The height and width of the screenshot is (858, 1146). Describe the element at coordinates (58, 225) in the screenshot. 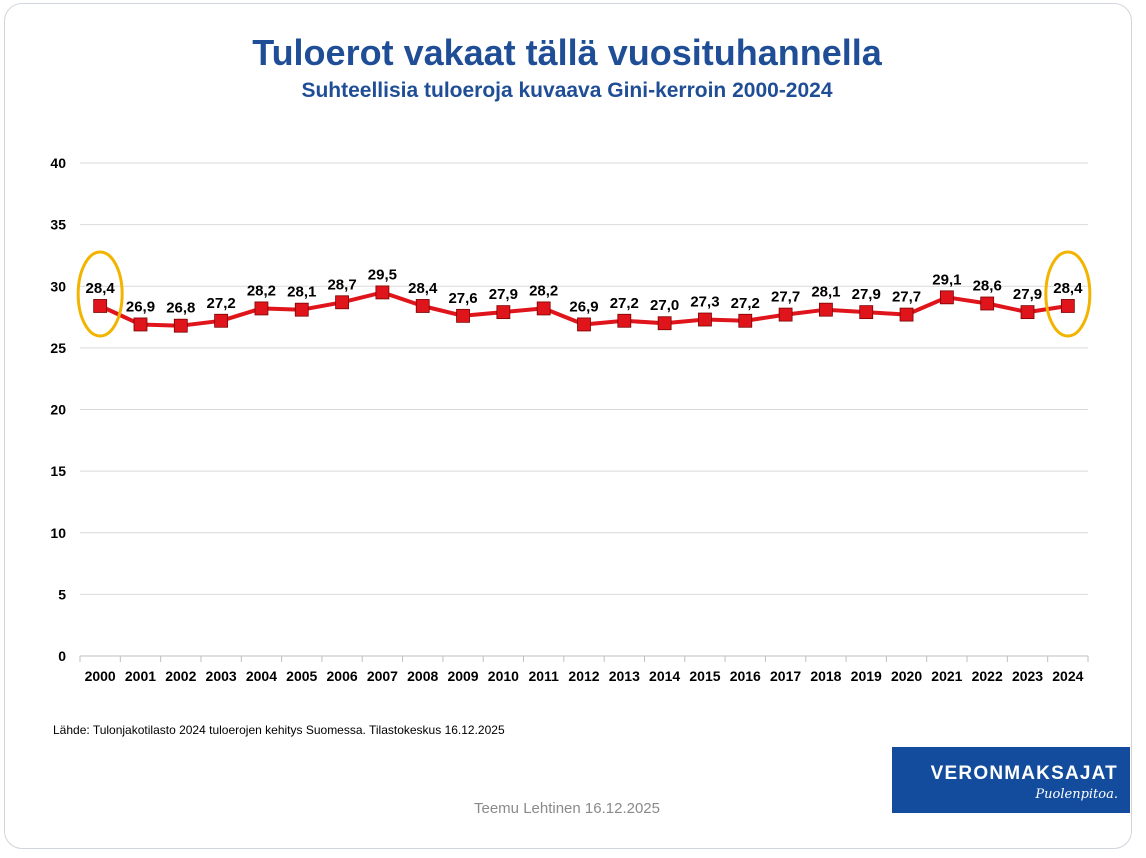

I see `y-tick-label: 35` at that location.